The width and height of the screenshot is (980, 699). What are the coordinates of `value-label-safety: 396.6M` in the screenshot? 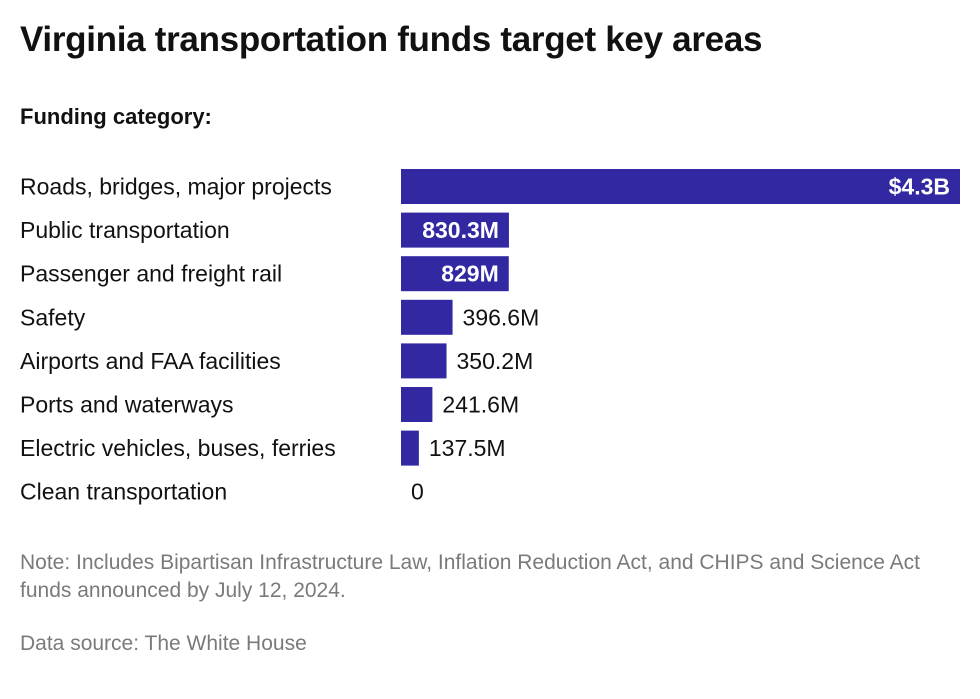 It's located at (501, 317).